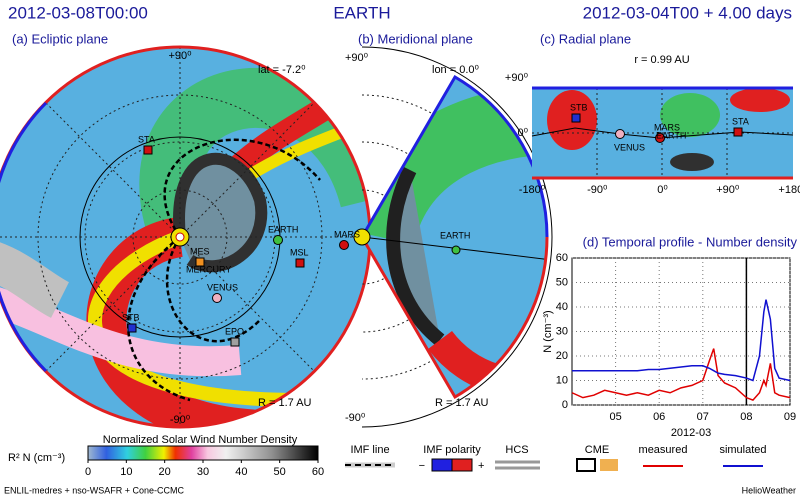  I want to click on x-axis-label: 2012-03, so click(691, 433).